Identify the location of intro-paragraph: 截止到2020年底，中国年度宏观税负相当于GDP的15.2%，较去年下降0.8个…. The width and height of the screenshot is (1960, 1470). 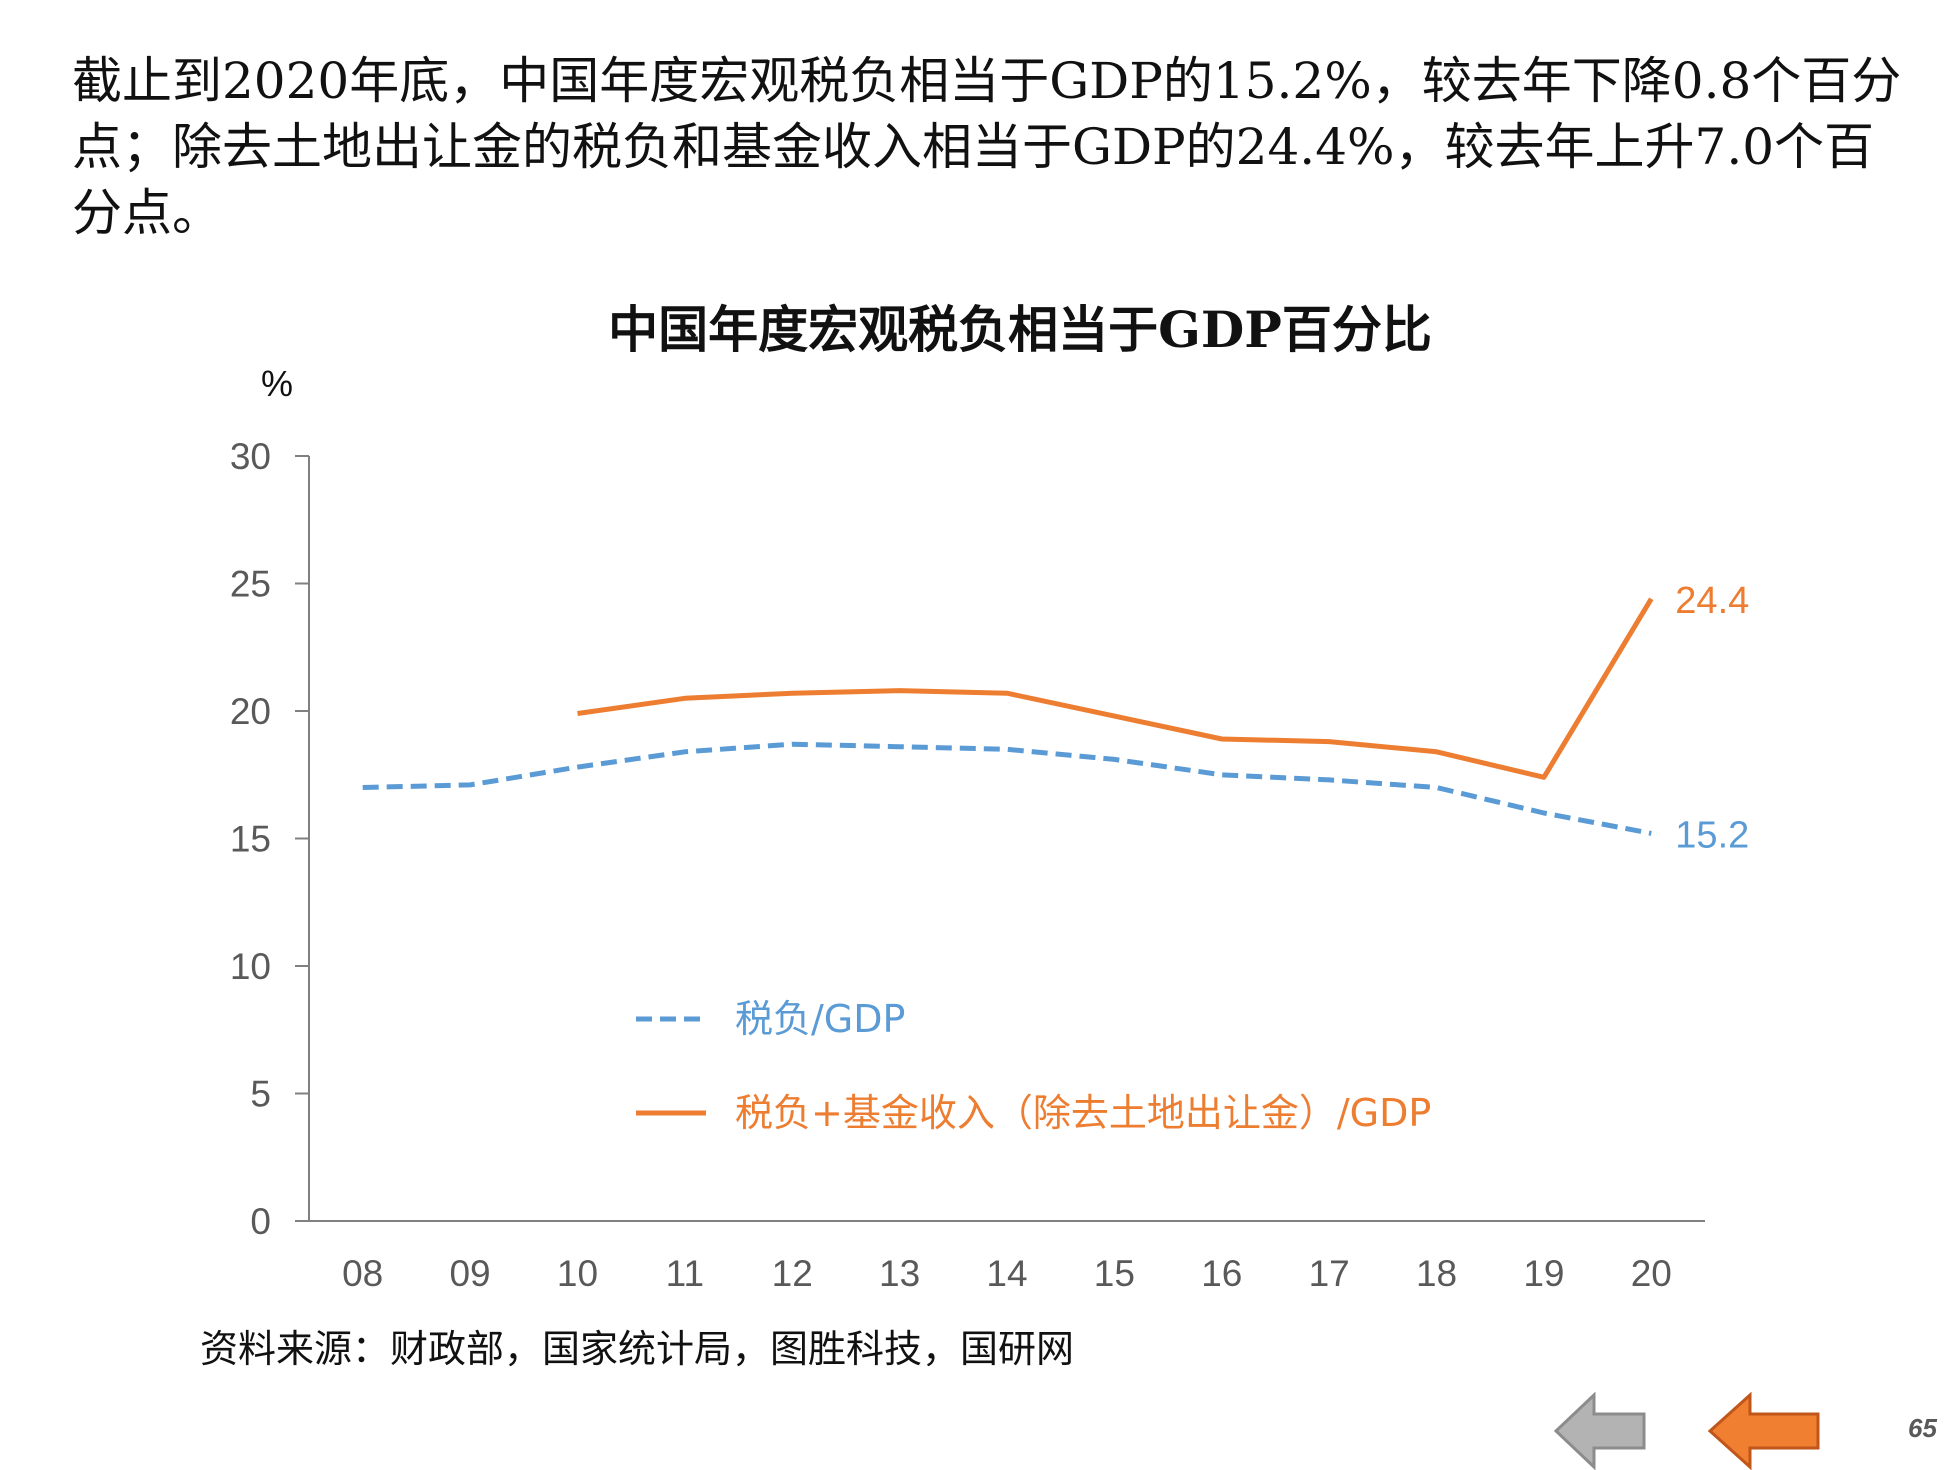
(987, 147).